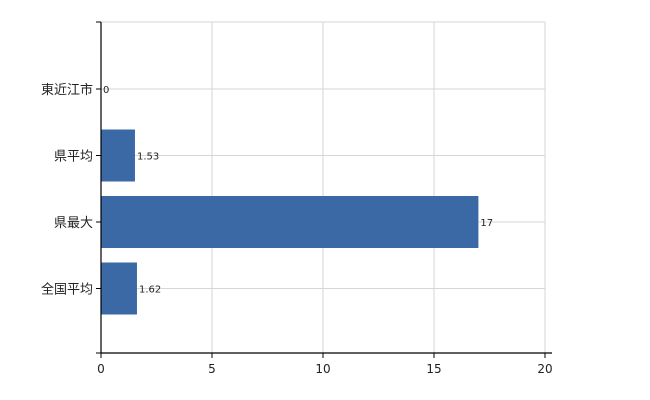  Describe the element at coordinates (148, 157) in the screenshot. I see `data-label-2: 1.53` at that location.